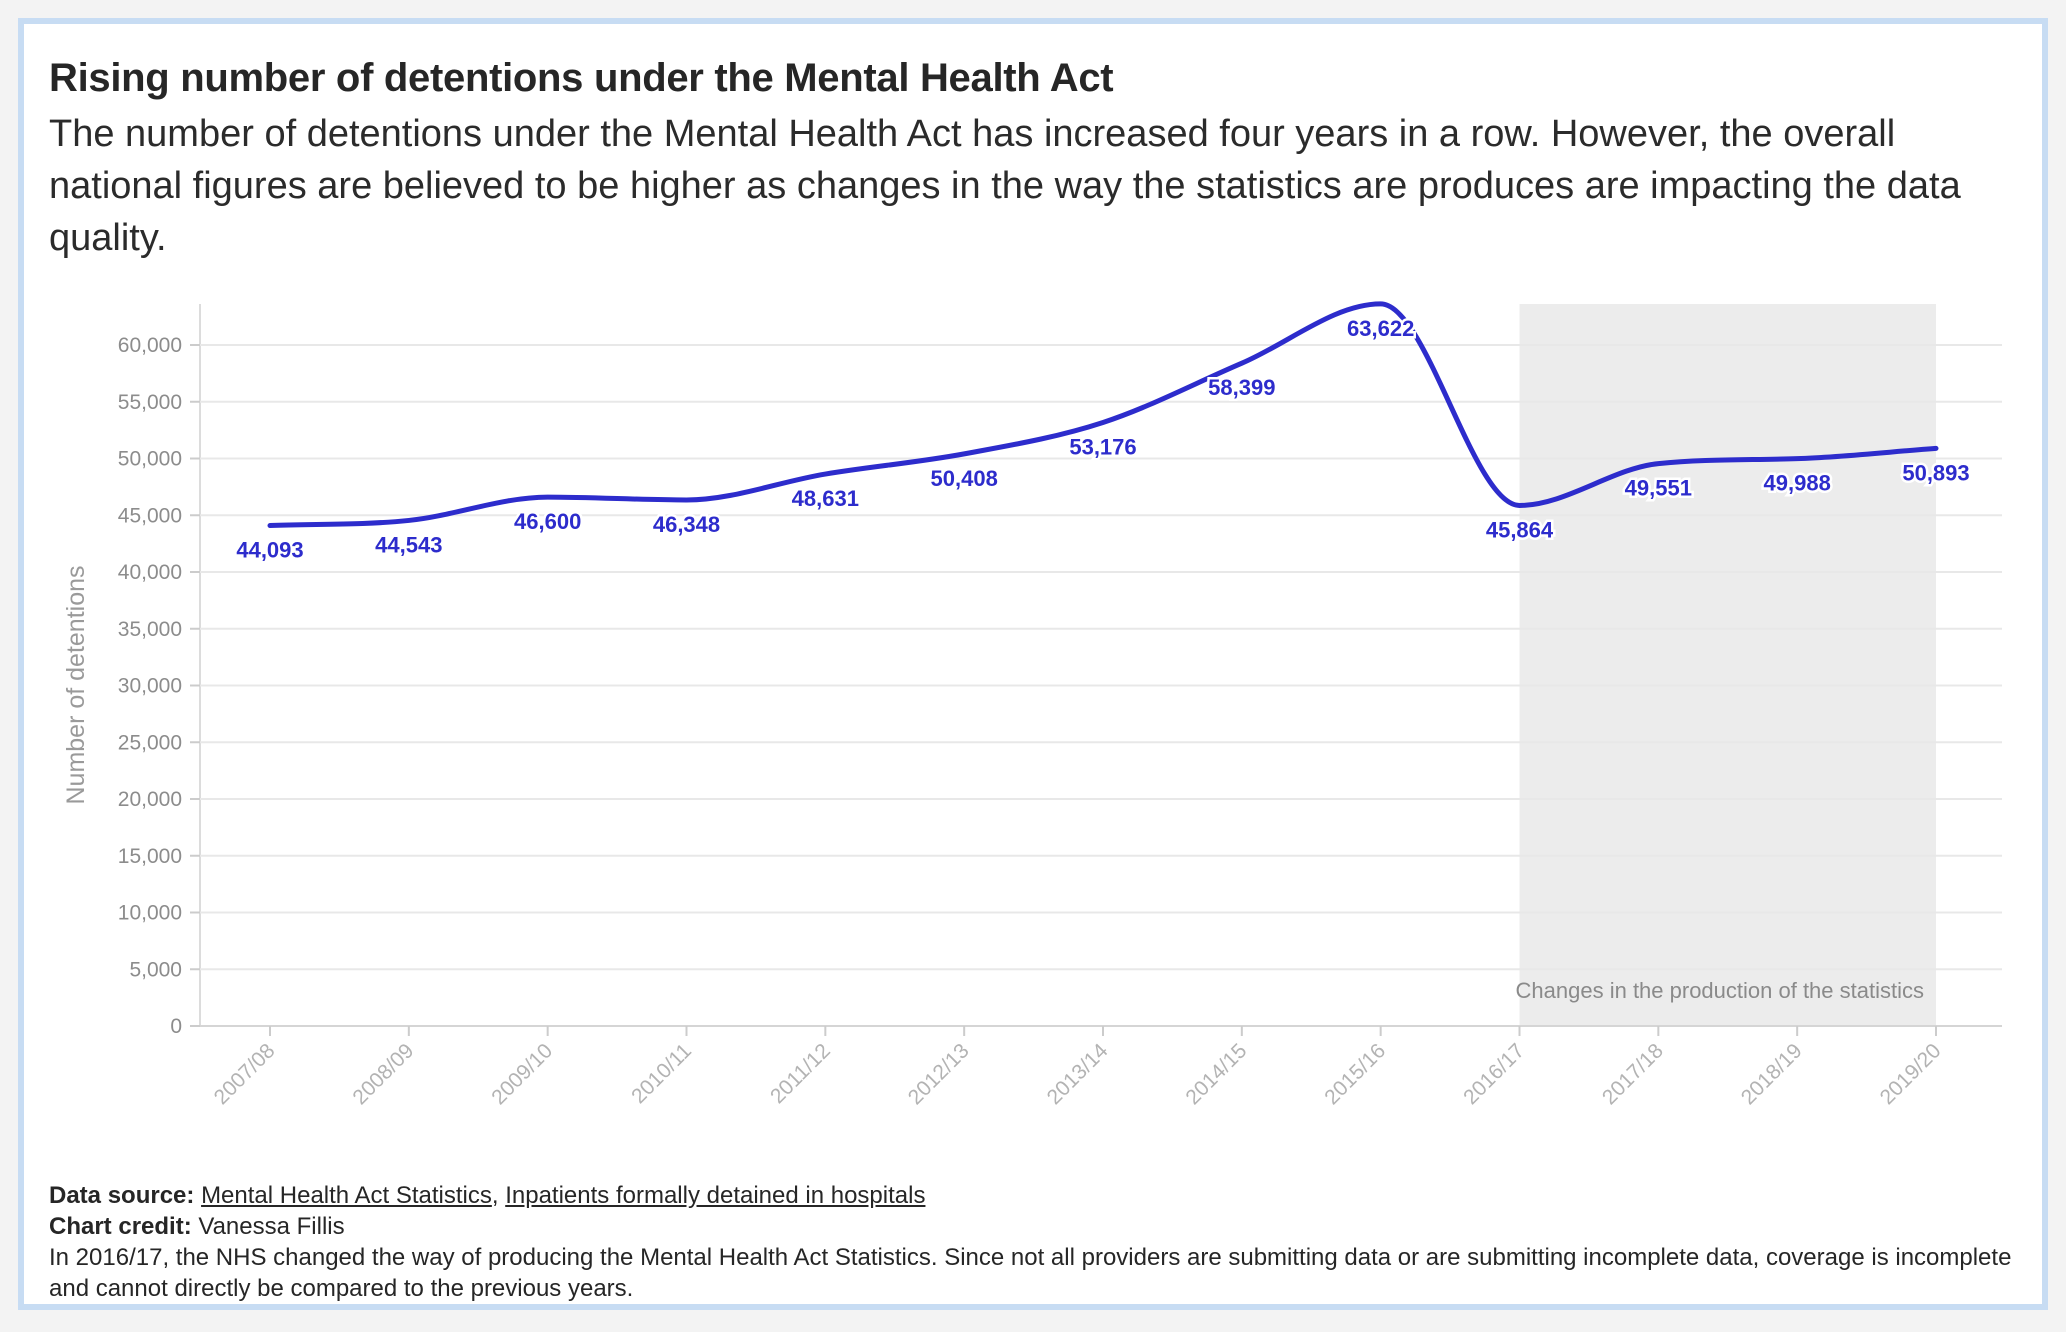 The height and width of the screenshot is (1332, 2066). I want to click on data-label: 45,864, so click(1520, 529).